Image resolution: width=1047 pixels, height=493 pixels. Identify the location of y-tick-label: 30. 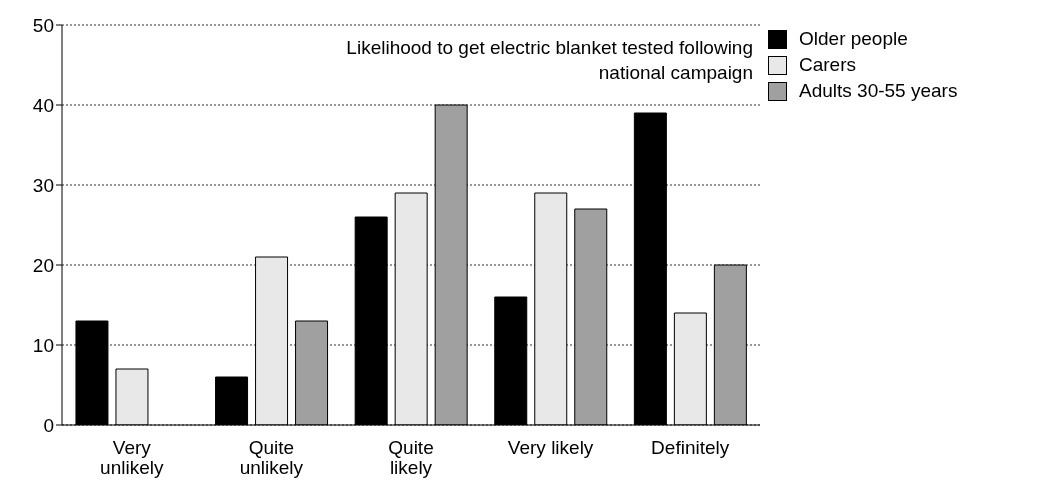
(43, 185).